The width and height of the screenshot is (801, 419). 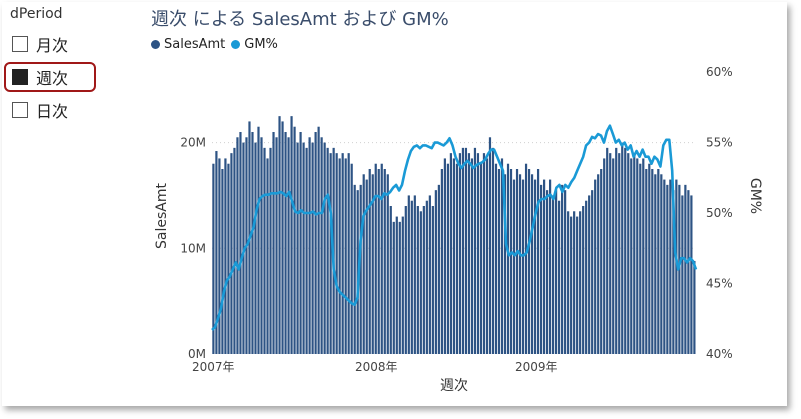 What do you see at coordinates (719, 72) in the screenshot?
I see `y2-tick-label: 60%` at bounding box center [719, 72].